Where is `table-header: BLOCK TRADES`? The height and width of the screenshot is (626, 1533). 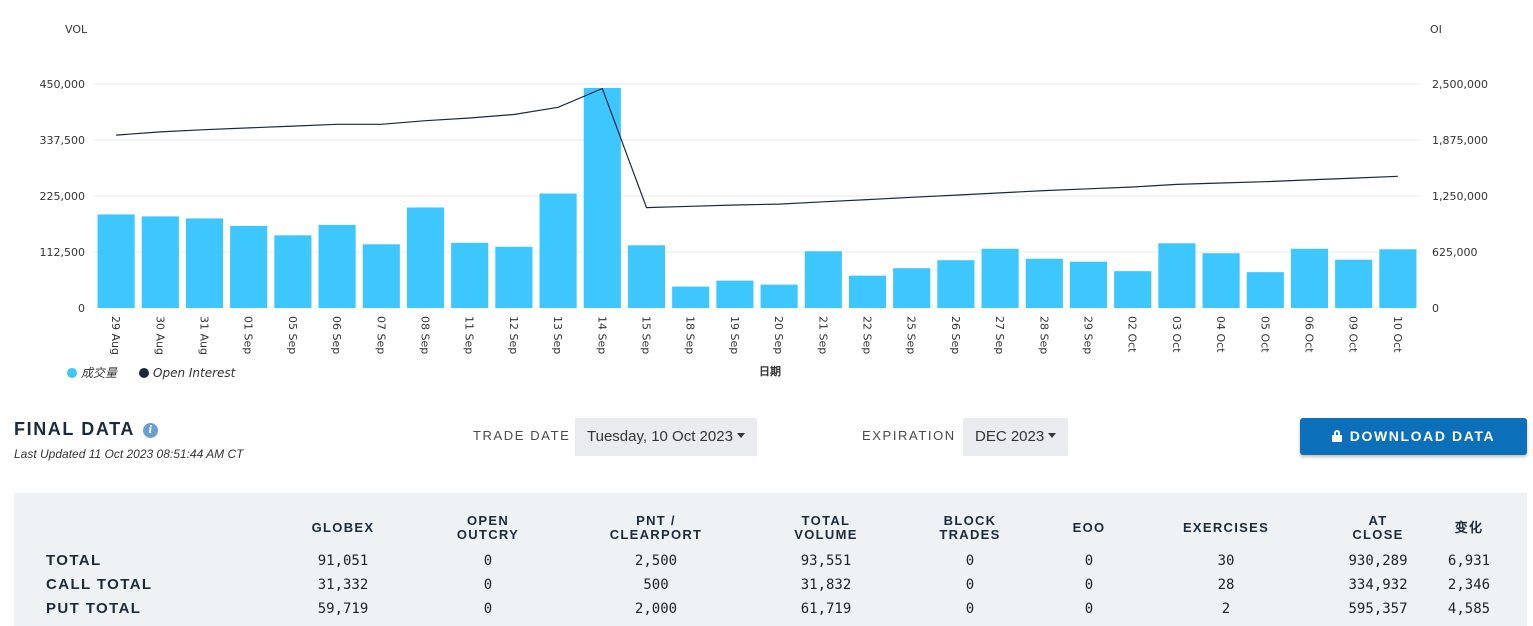
table-header: BLOCK TRADES is located at coordinates (970, 527).